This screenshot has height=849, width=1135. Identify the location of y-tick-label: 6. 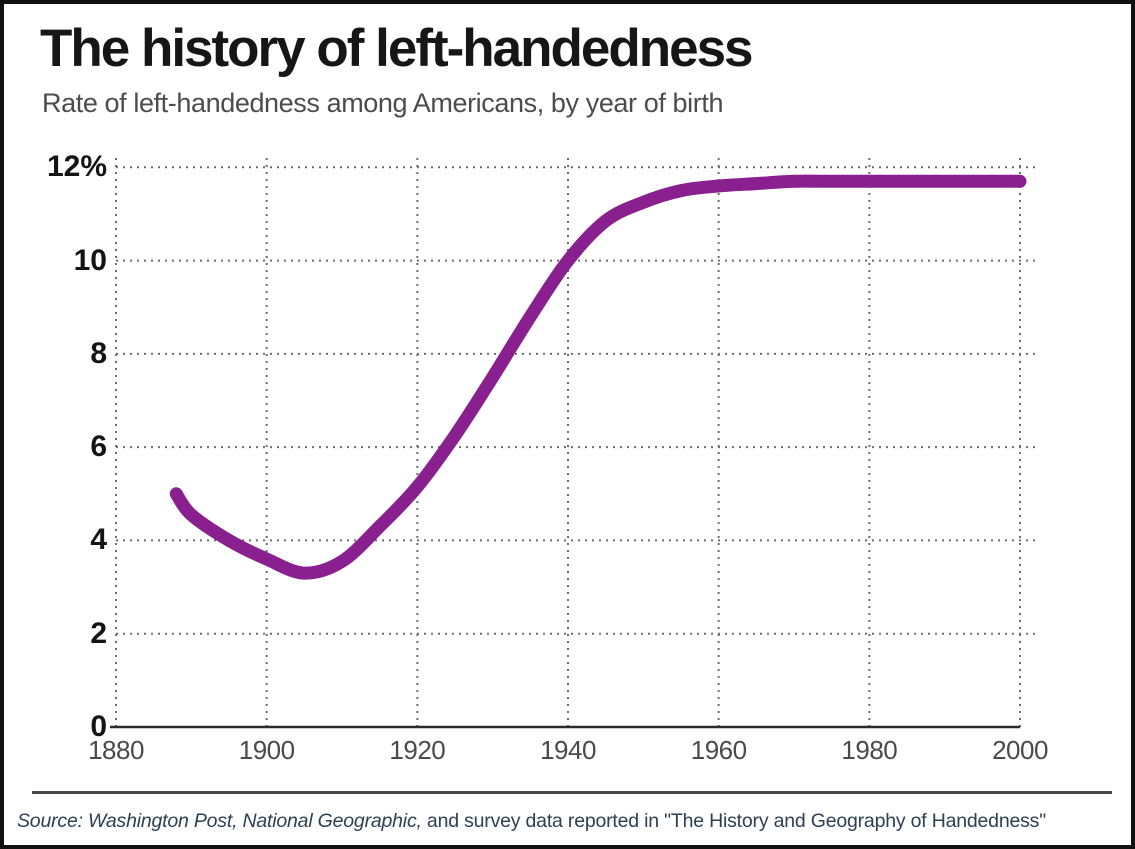
(98, 447).